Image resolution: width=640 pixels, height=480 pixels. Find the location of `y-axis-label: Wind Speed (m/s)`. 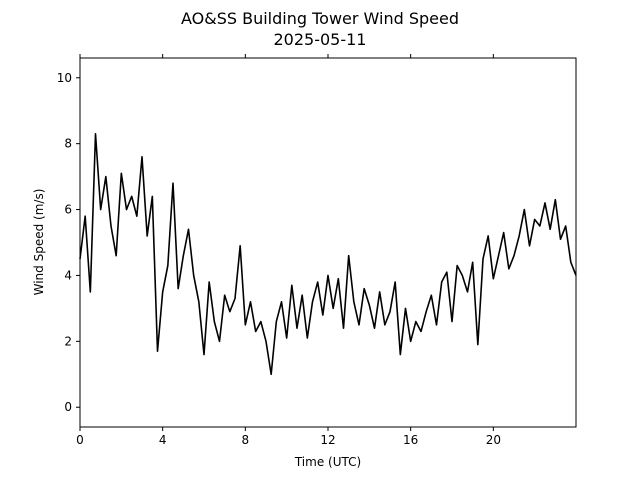

y-axis-label: Wind Speed (m/s) is located at coordinates (39, 242).